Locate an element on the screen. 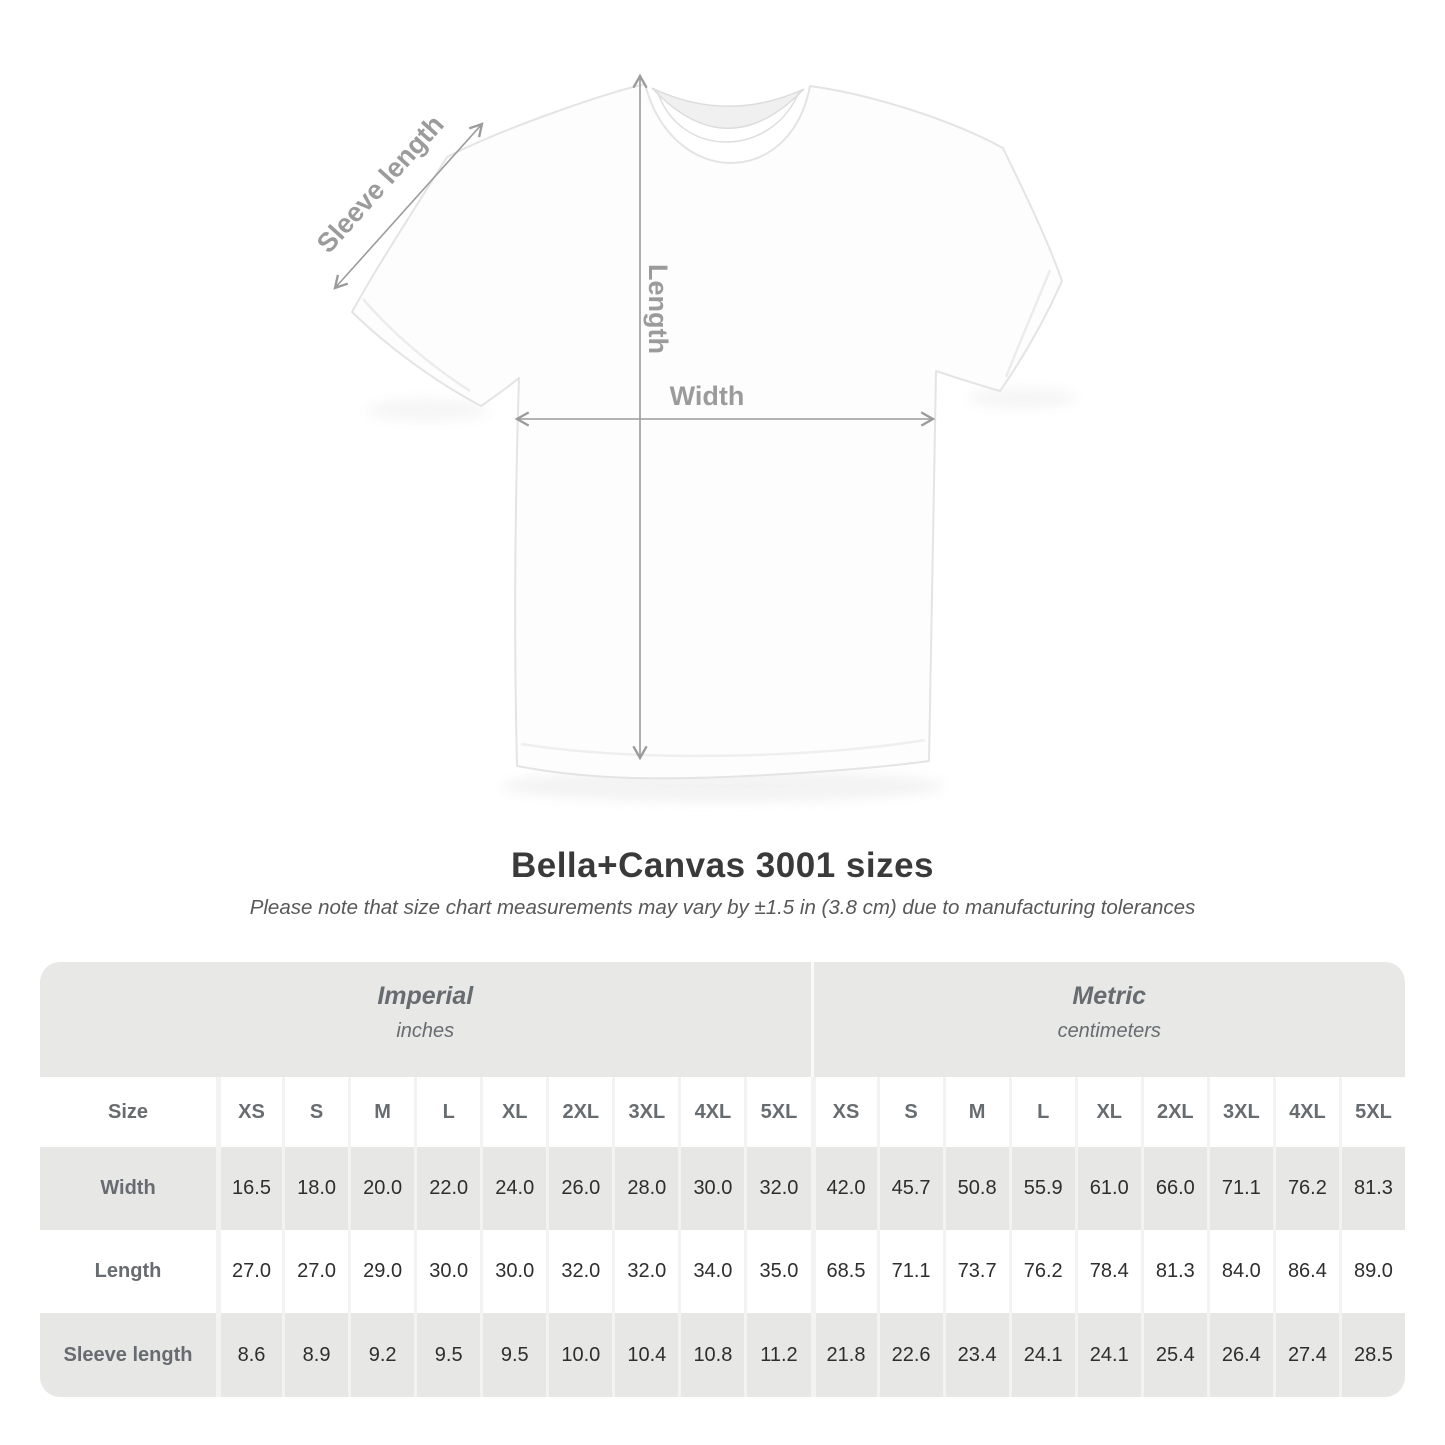 The width and height of the screenshot is (1445, 1445). value-cell: 25.4 is located at coordinates (1173, 1355).